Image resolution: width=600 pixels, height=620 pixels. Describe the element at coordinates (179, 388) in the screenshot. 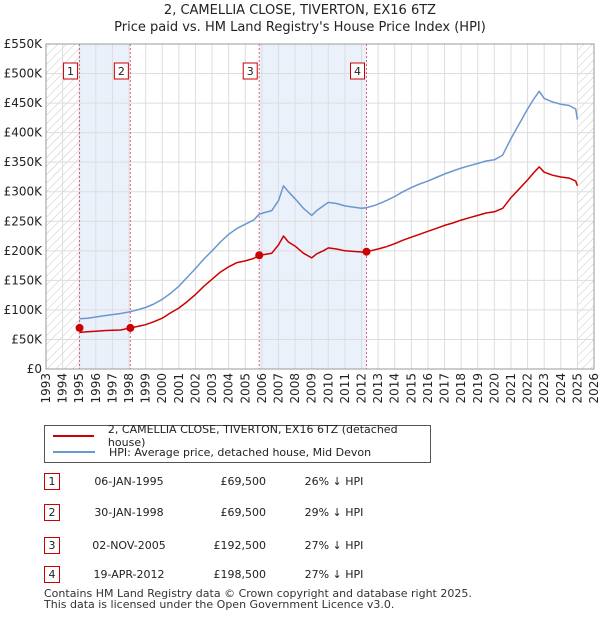

I see `x-tick-label: 2001` at that location.